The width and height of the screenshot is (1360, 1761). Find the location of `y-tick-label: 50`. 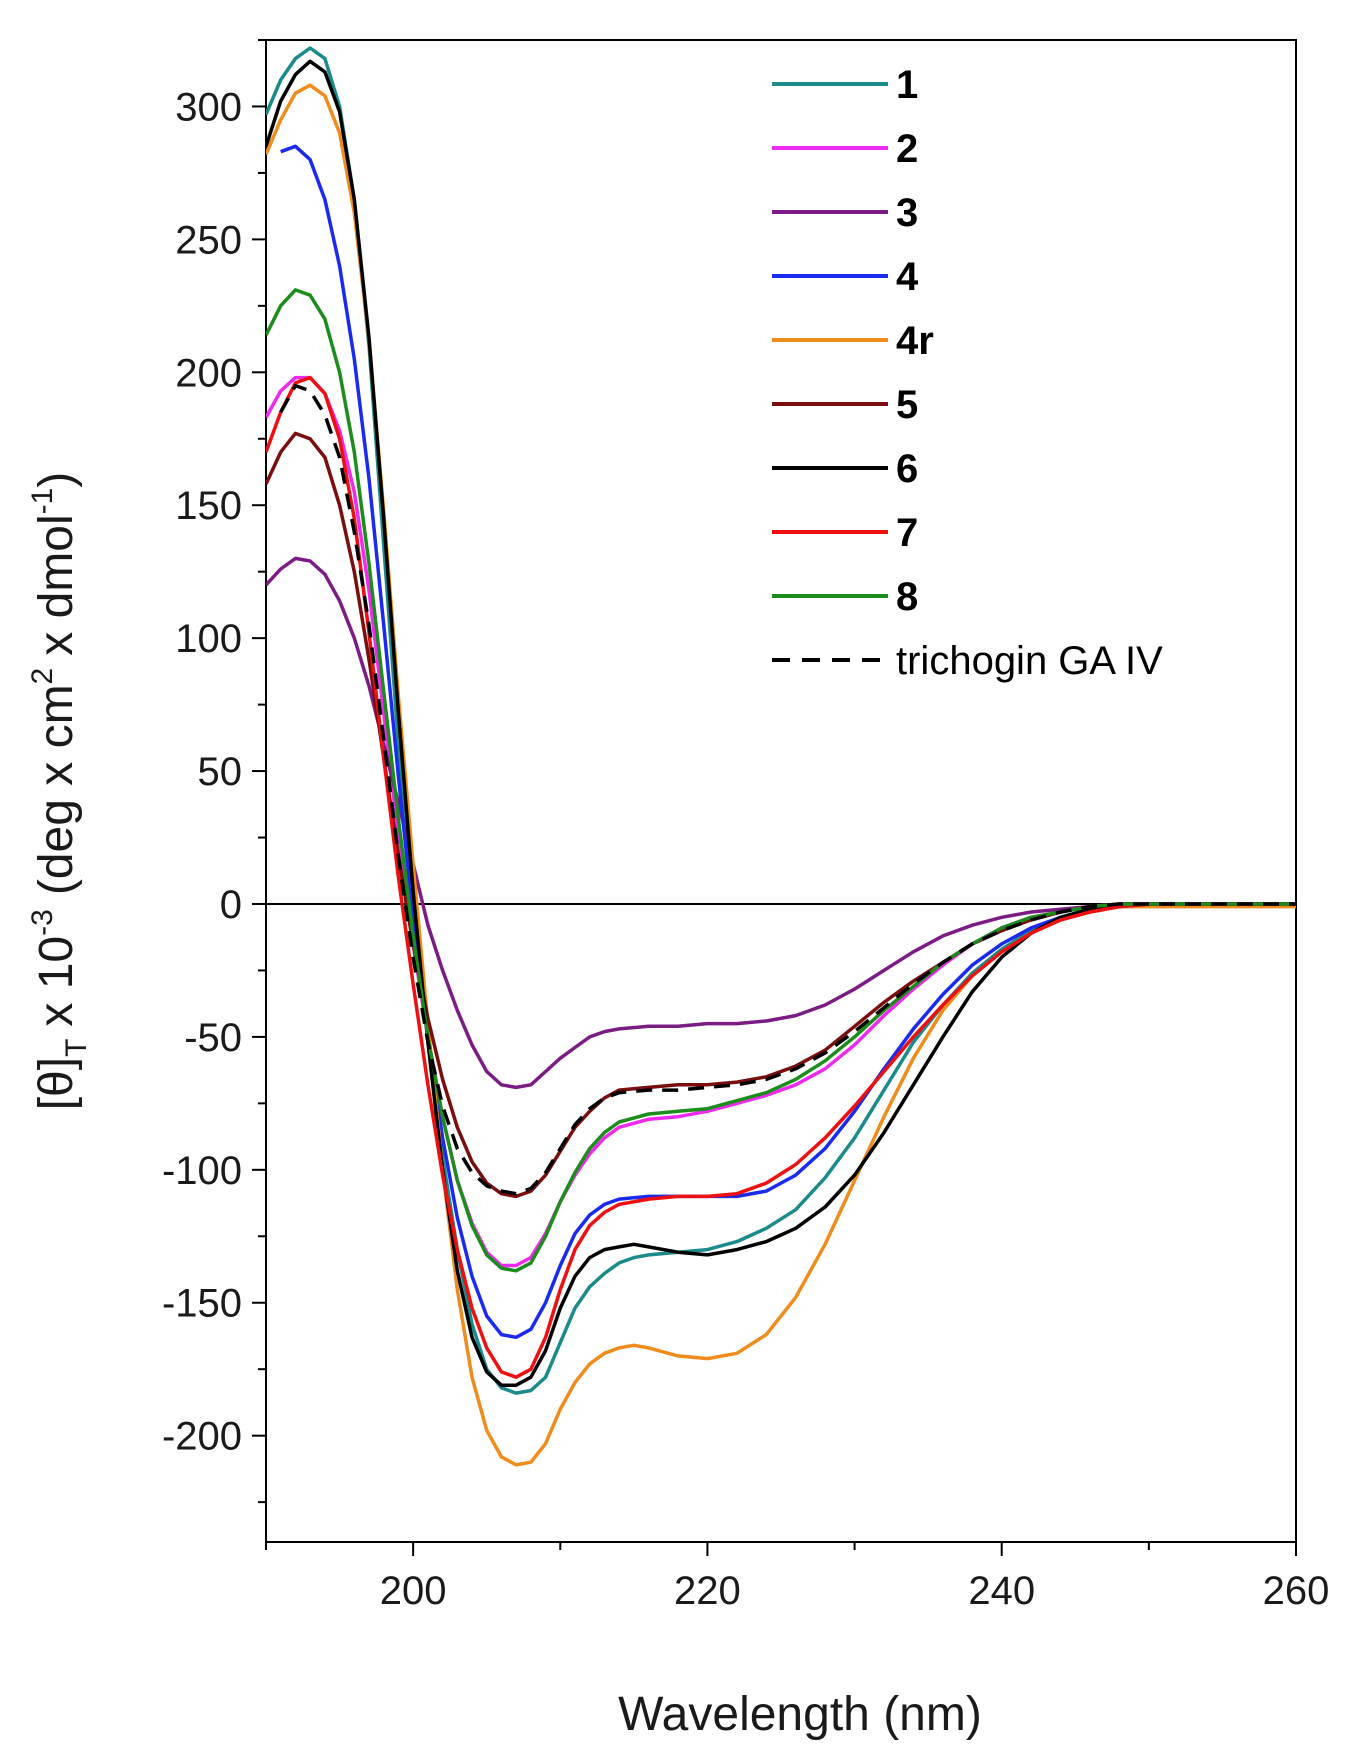

y-tick-label: 50 is located at coordinates (220, 772).